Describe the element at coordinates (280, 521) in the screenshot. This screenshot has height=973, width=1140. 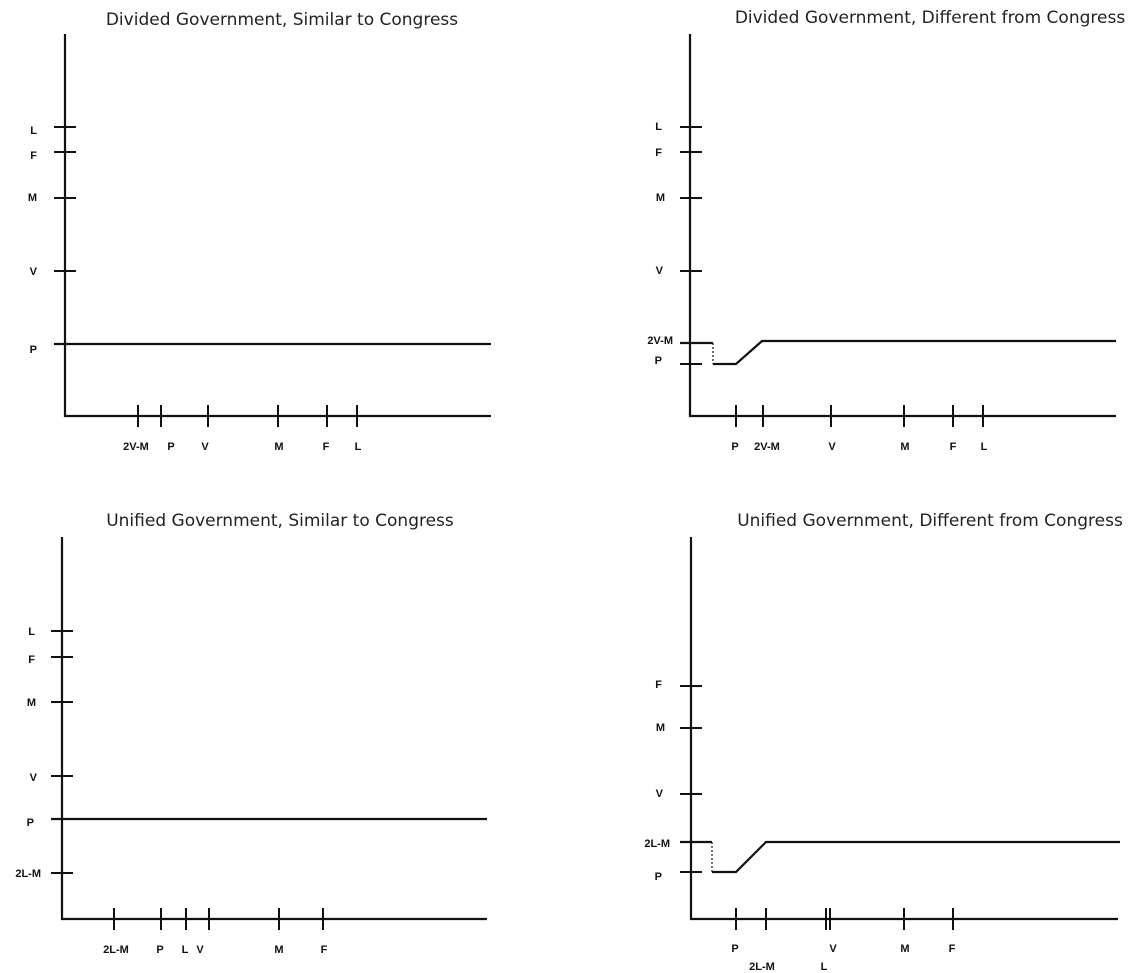
I see `panel-title: Unified Government, Similar to Congress` at that location.